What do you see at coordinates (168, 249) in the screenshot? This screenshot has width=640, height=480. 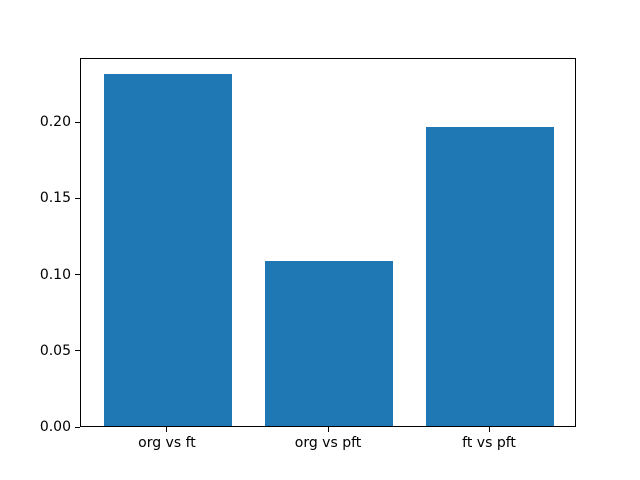 I see `bar-org-vs-ft` at bounding box center [168, 249].